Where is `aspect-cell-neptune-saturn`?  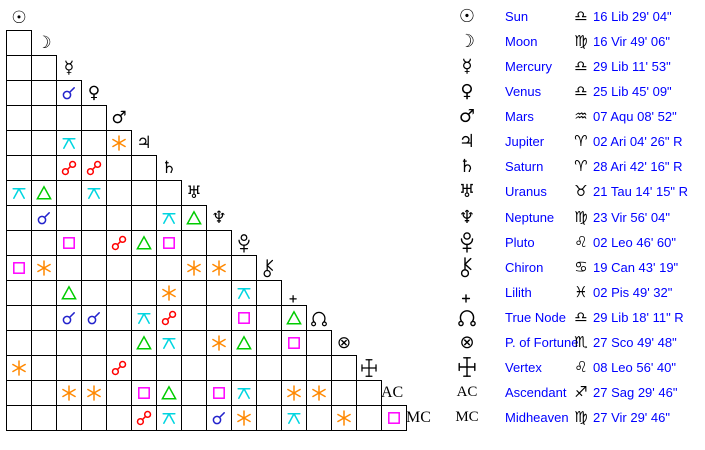
aspect-cell-neptune-saturn is located at coordinates (169, 218).